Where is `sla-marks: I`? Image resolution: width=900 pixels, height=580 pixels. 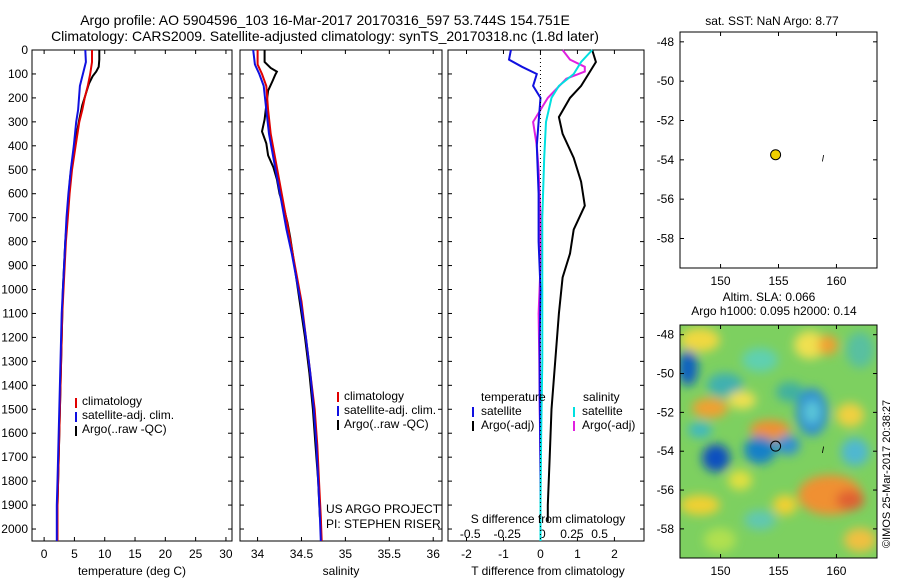 sla-marks: I is located at coordinates (797, 447).